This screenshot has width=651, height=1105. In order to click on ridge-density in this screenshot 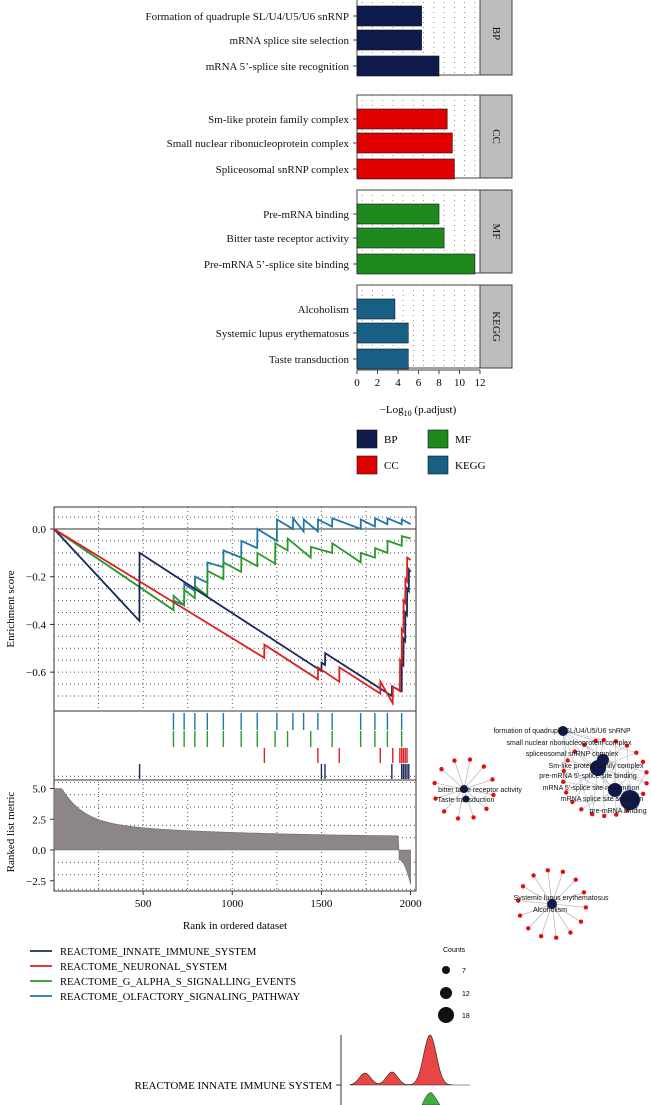, I will do `click(409, 1060)`.